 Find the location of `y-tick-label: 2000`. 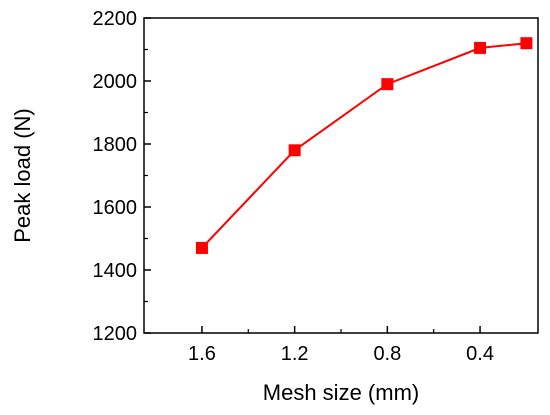

y-tick-label: 2000 is located at coordinates (115, 82).